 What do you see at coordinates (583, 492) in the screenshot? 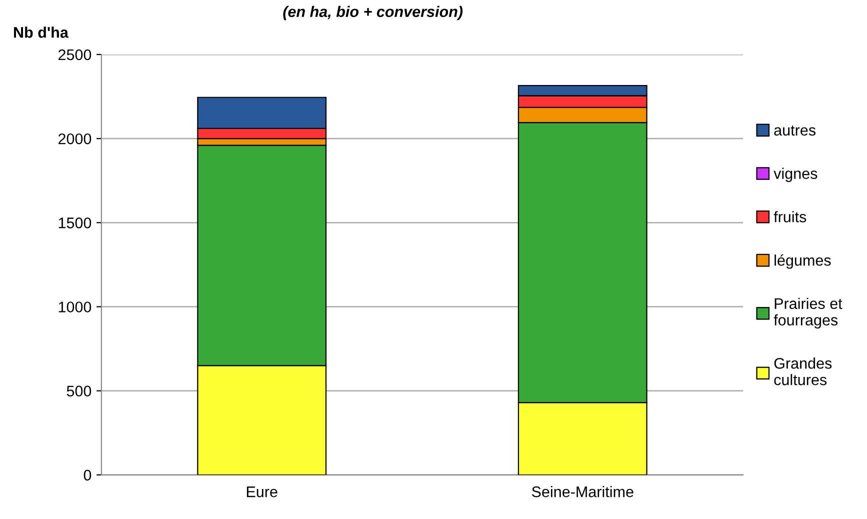
I see `x-tick-label: Seine-Maritime` at bounding box center [583, 492].